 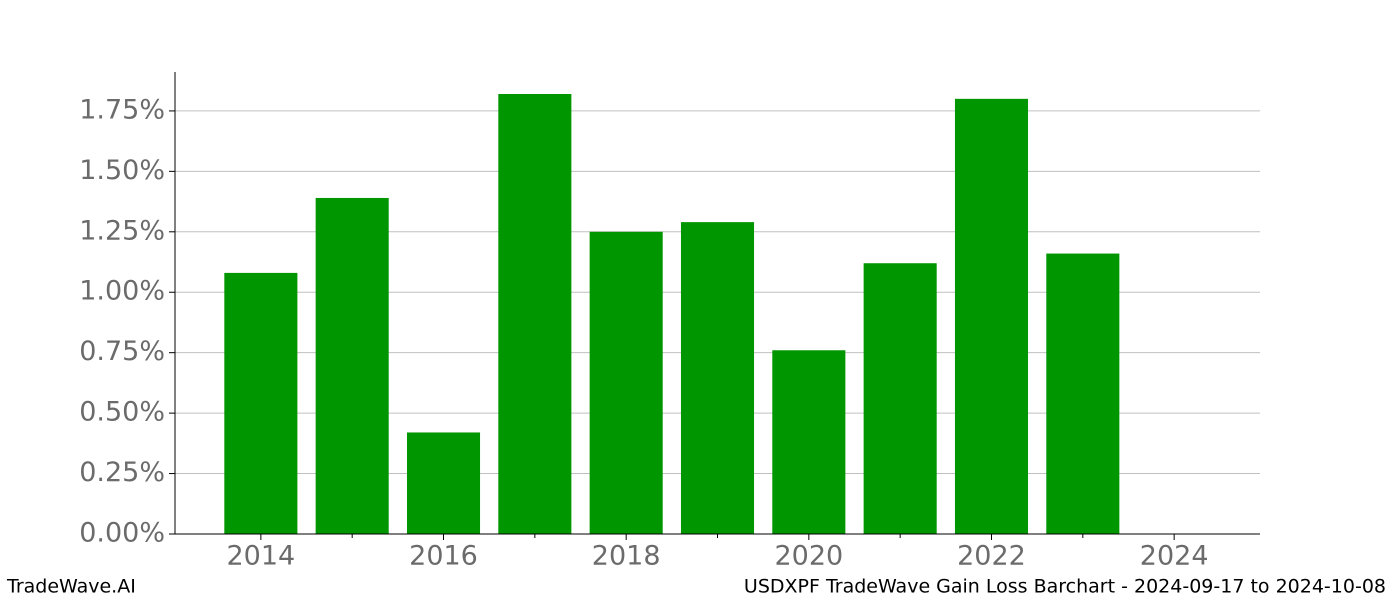 I want to click on y-tick-label: 0.75%, so click(x=122, y=351).